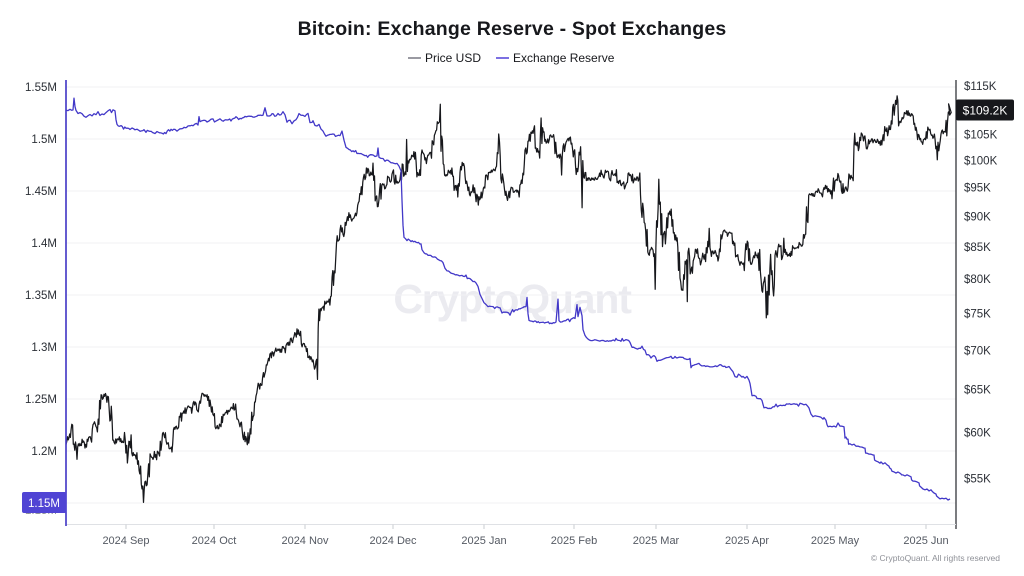 The height and width of the screenshot is (576, 1024). Describe the element at coordinates (977, 433) in the screenshot. I see `svg-text: $60K` at that location.